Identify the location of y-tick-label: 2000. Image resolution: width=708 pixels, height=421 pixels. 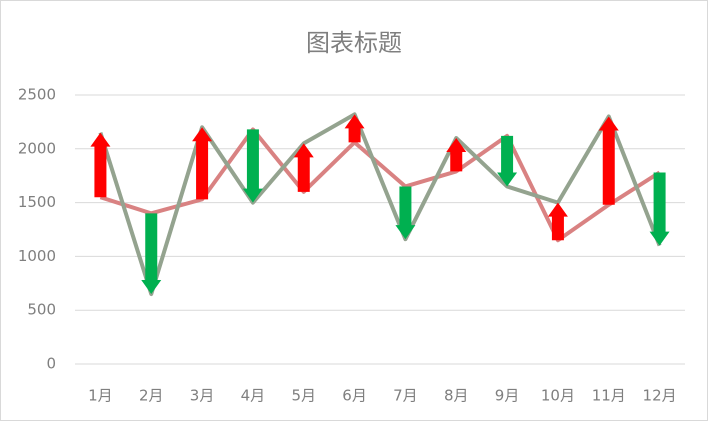
(37, 148).